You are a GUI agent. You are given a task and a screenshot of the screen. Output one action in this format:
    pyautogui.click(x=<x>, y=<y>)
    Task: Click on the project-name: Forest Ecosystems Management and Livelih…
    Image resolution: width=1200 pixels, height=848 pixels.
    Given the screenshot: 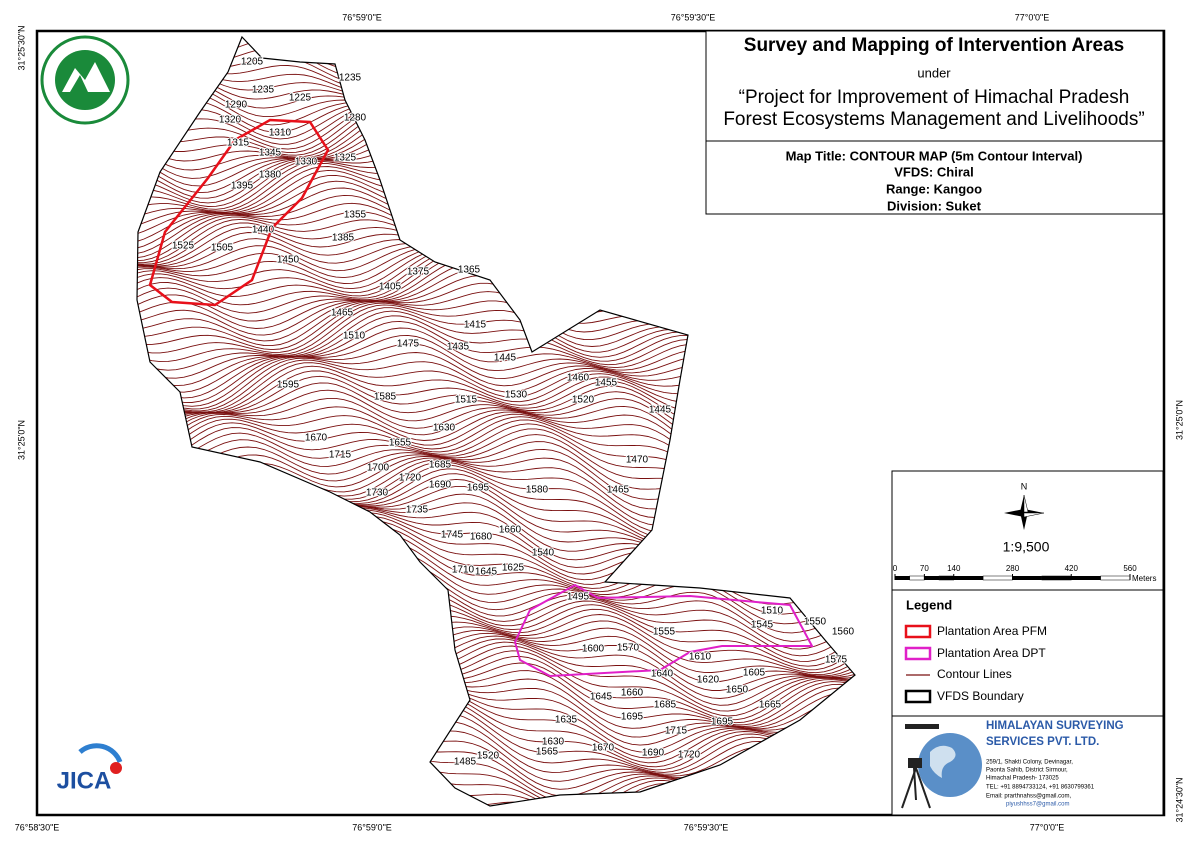 What is the action you would take?
    pyautogui.click(x=933, y=119)
    